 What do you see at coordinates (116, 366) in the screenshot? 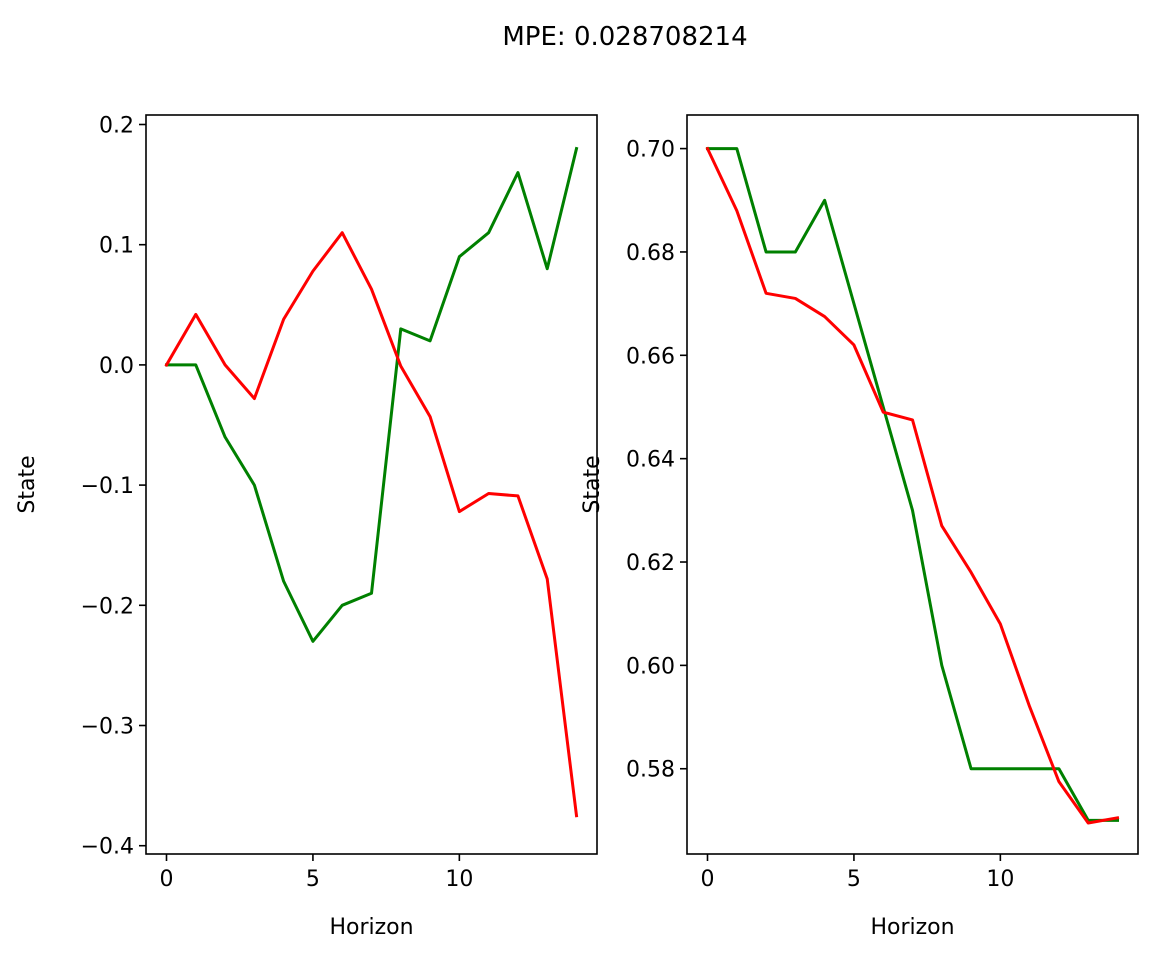
I see `y-tick-label: 0.0` at bounding box center [116, 366].